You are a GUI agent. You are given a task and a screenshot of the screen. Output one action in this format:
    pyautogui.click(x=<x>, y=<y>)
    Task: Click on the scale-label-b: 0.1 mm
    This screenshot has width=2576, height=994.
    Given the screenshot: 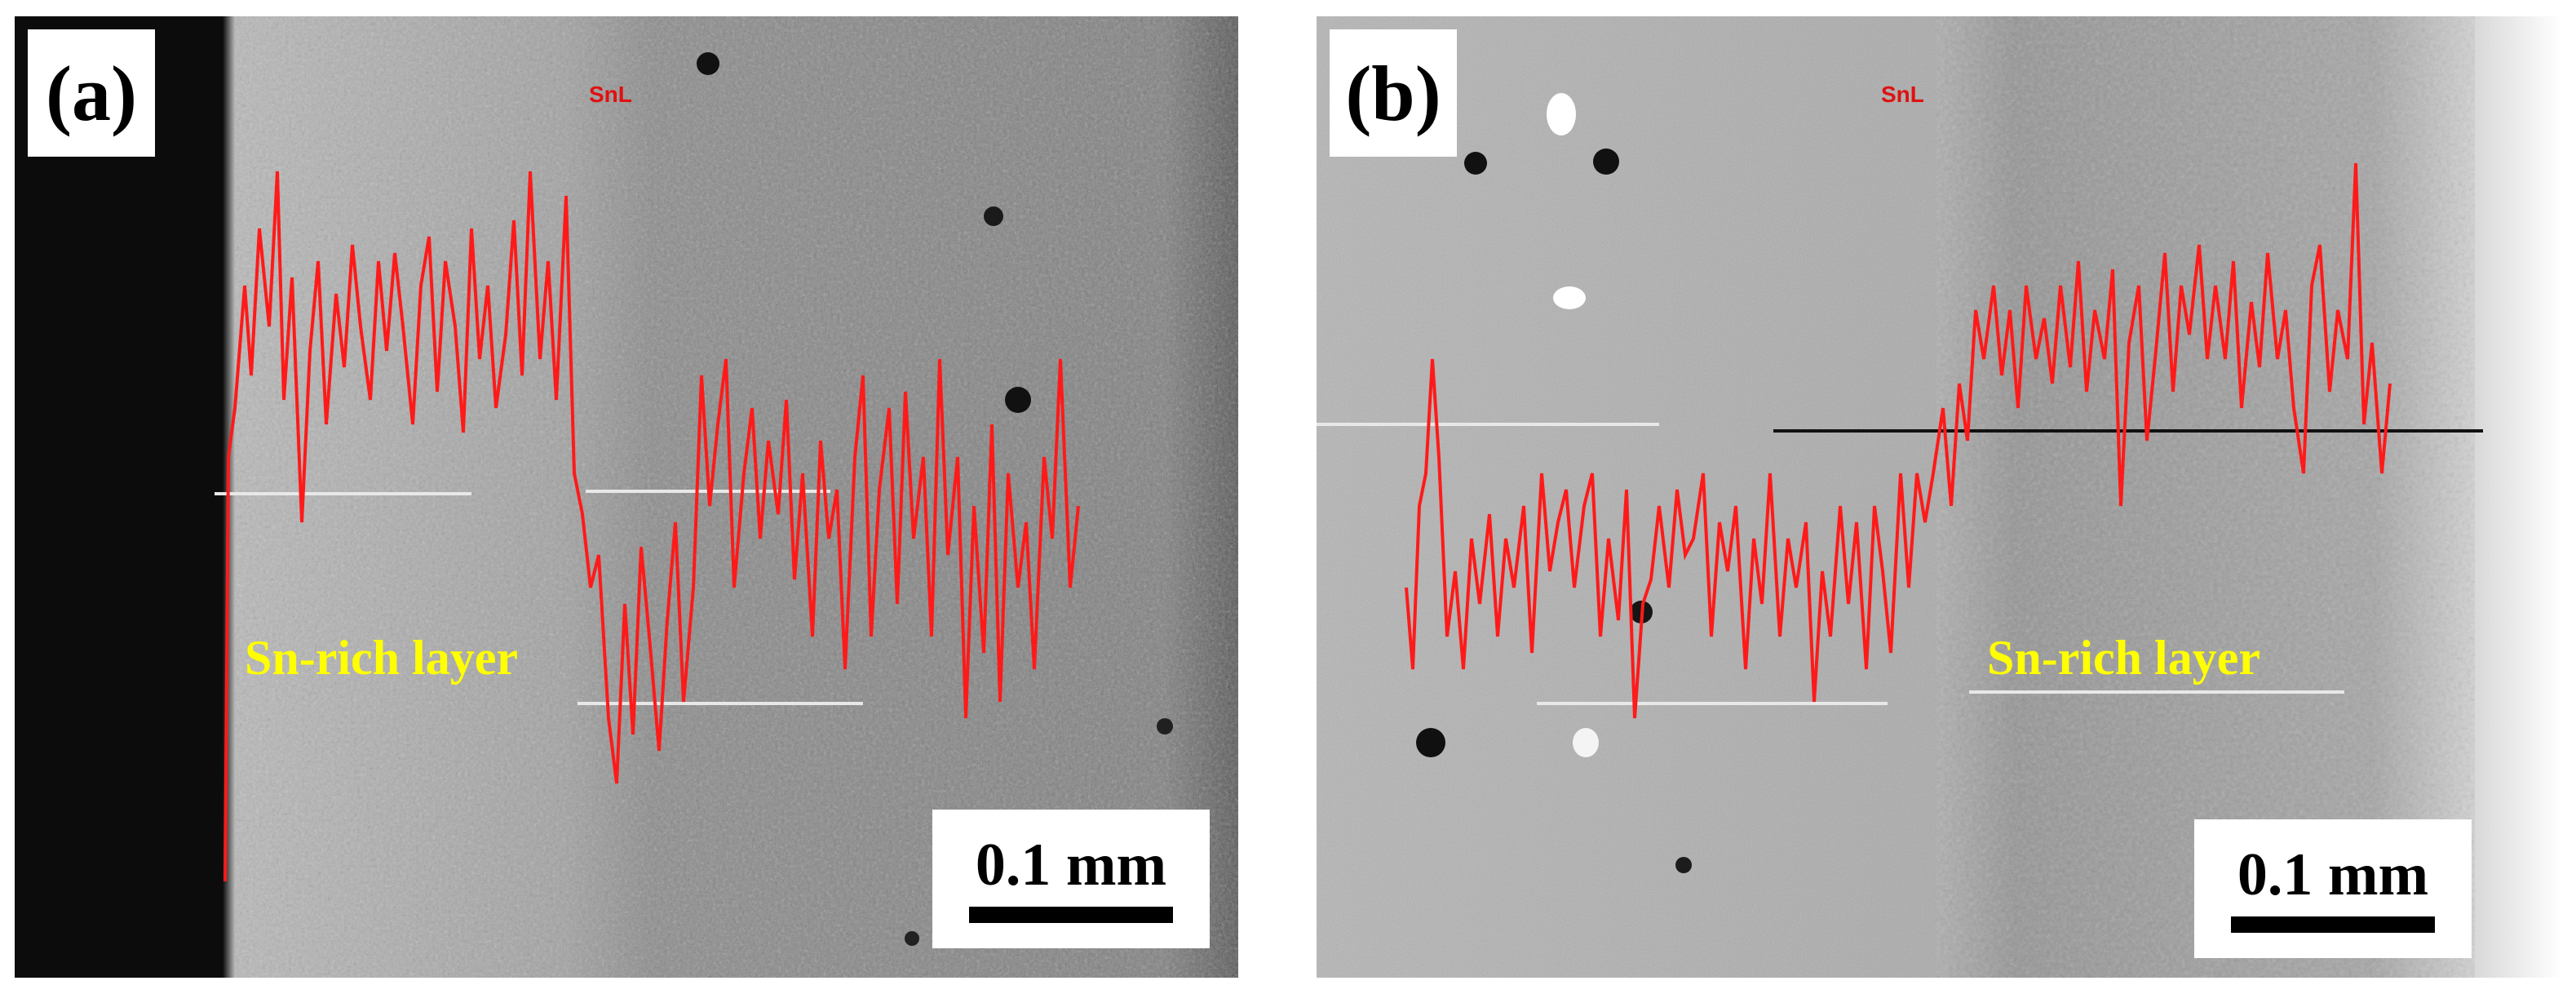 What is the action you would take?
    pyautogui.click(x=2333, y=874)
    